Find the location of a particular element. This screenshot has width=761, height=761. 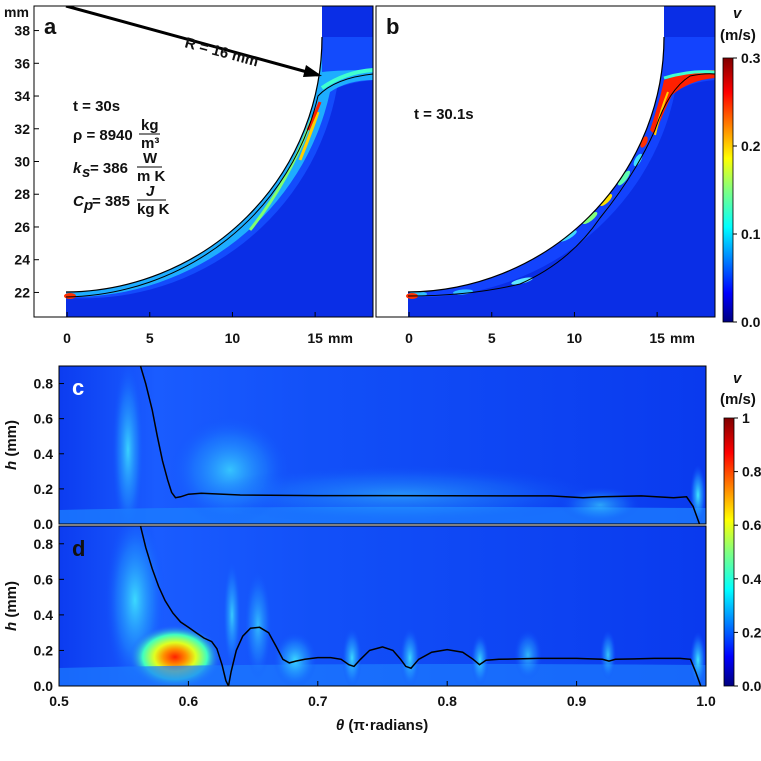

panel-a-arrowhead is located at coordinates (312, 71).